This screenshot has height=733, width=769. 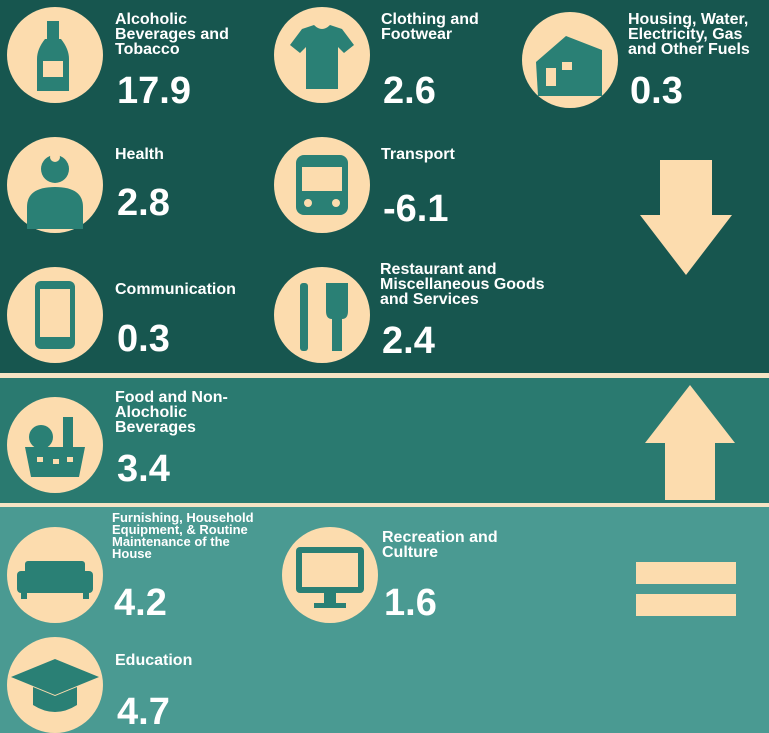 What do you see at coordinates (143, 203) in the screenshot?
I see `category-value: 2.8` at bounding box center [143, 203].